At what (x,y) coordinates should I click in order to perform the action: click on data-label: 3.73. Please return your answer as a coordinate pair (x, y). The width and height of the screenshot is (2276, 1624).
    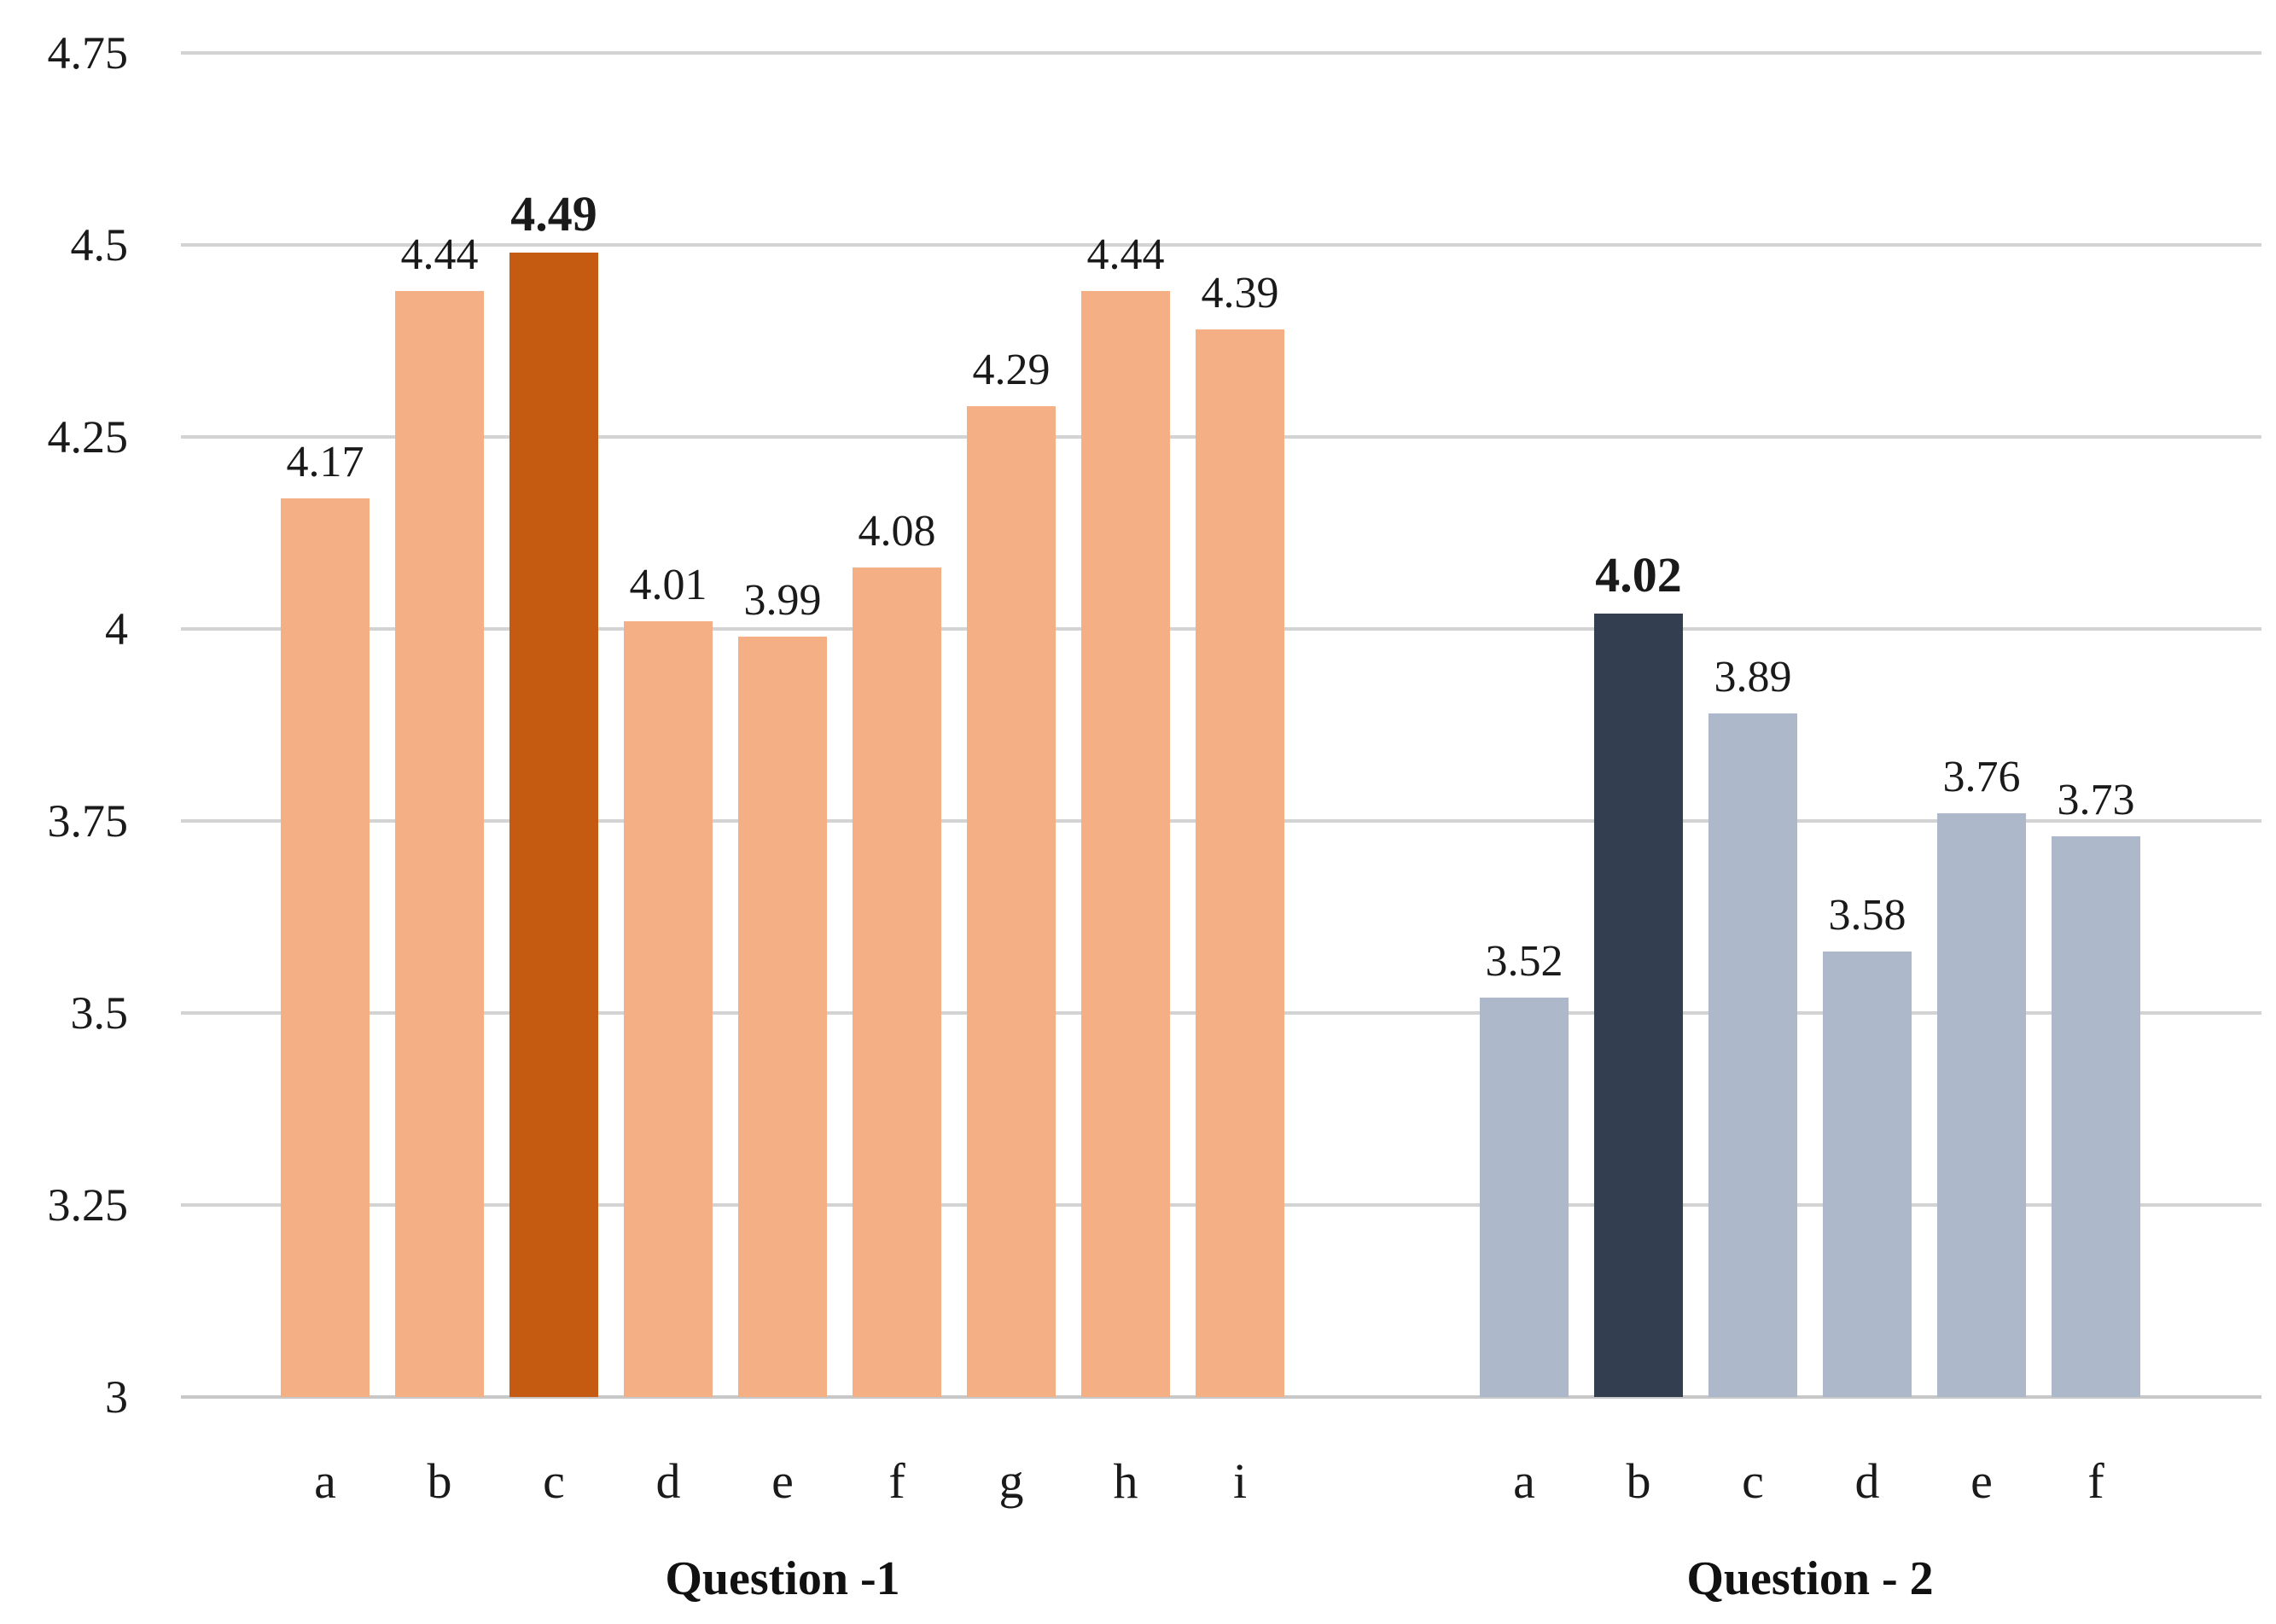
    Looking at the image, I should click on (2097, 800).